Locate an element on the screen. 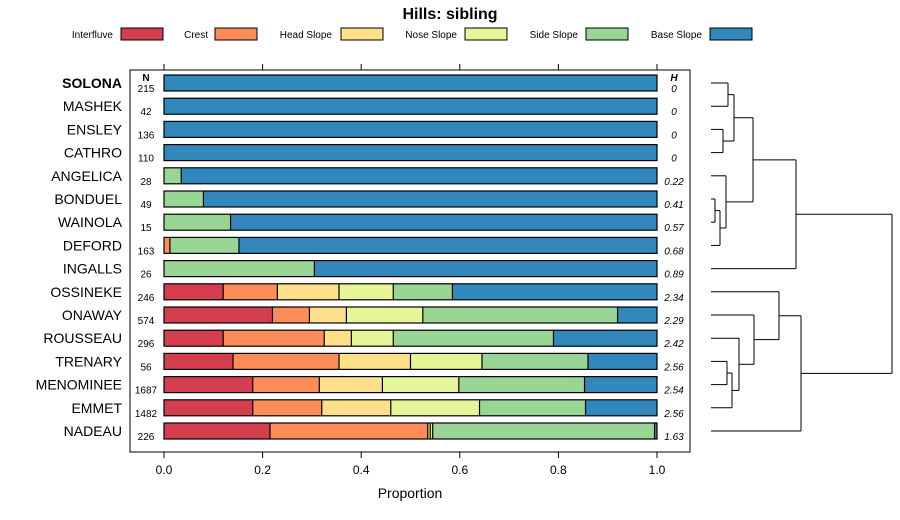  n-value-wainola: 15 is located at coordinates (146, 228).